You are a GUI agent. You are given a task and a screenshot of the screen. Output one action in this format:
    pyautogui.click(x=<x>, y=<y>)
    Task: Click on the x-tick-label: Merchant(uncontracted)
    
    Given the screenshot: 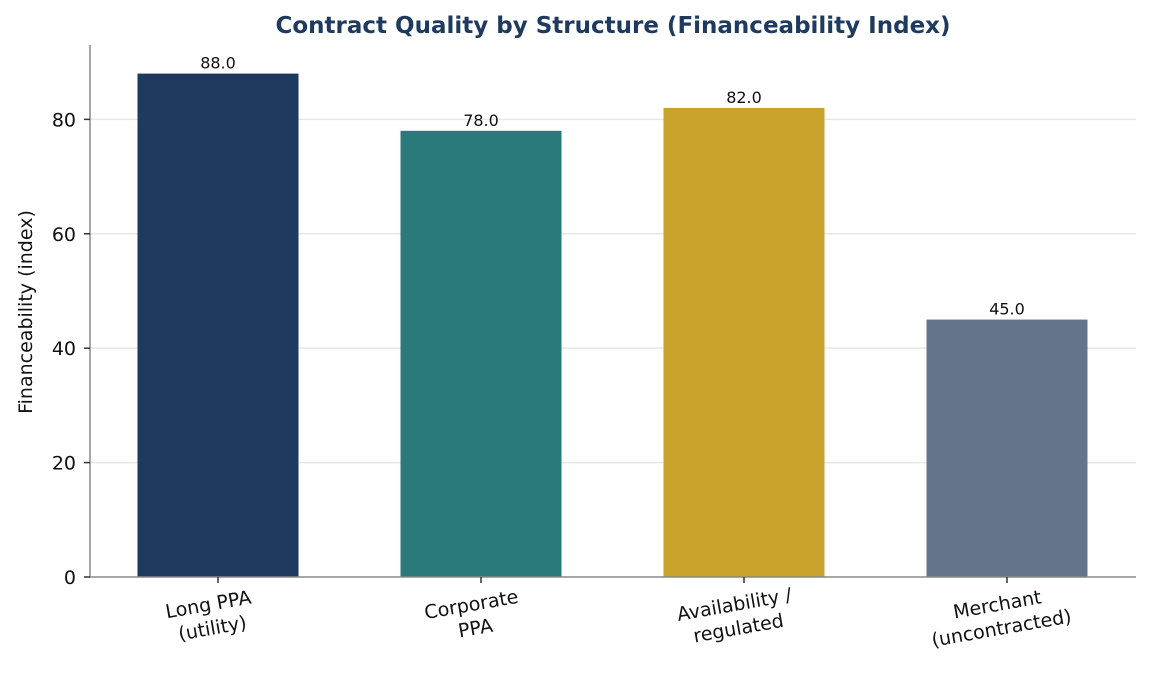 What is the action you would take?
    pyautogui.click(x=1001, y=618)
    